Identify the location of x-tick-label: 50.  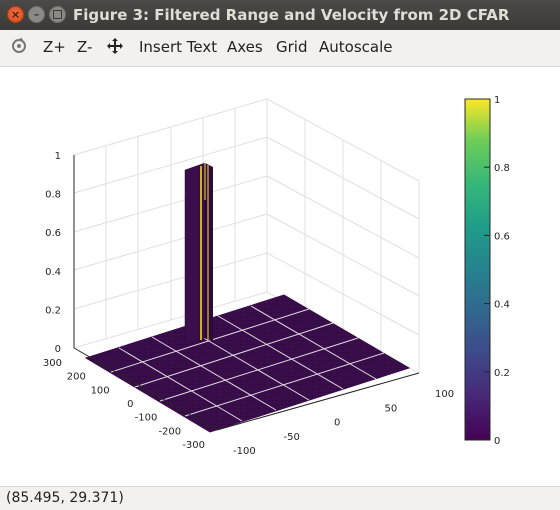
(391, 408).